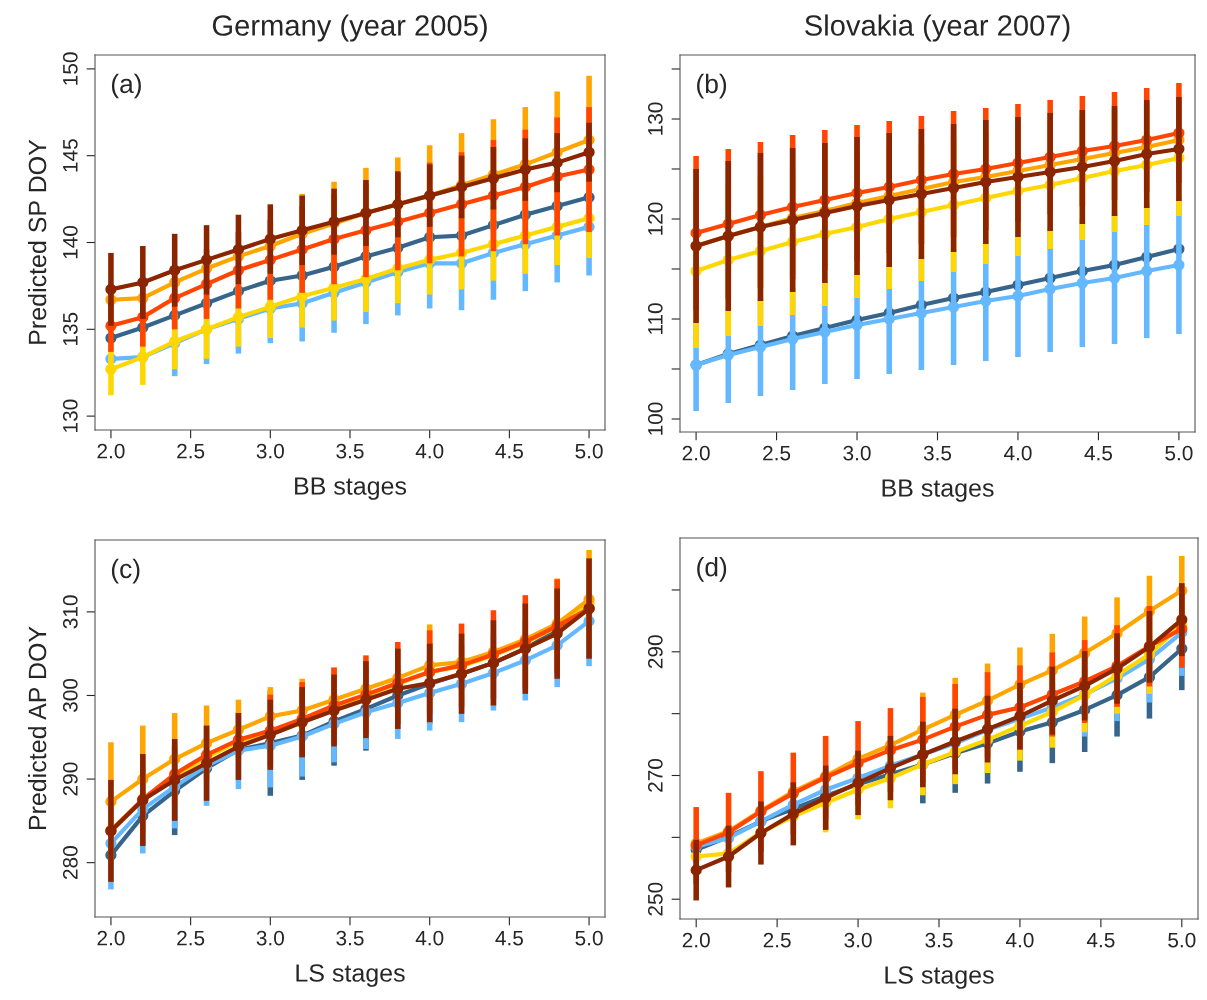 This screenshot has height=1000, width=1207. I want to click on y-tick-label: 140, so click(70, 242).